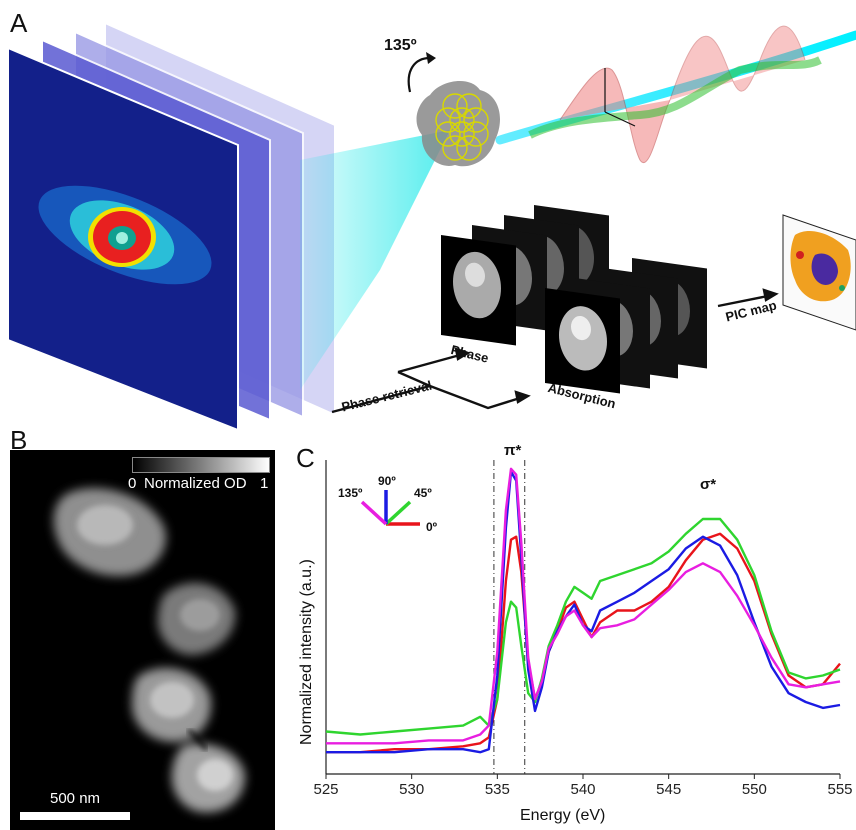 The image size is (856, 830). Describe the element at coordinates (754, 789) in the screenshot. I see `x-tick-label: 550` at that location.